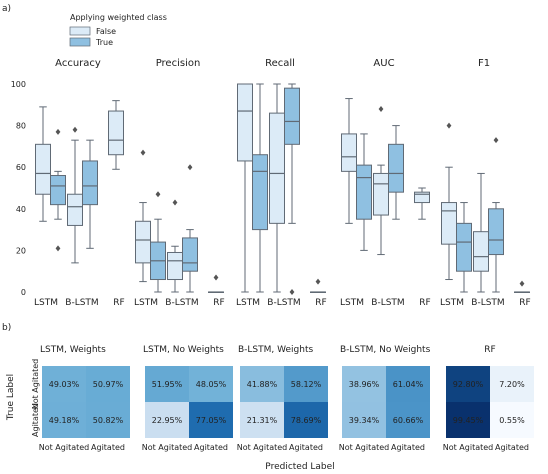 The width and height of the screenshot is (548, 474). I want to click on heatmap-row-label: Not Agitated, so click(35, 384).